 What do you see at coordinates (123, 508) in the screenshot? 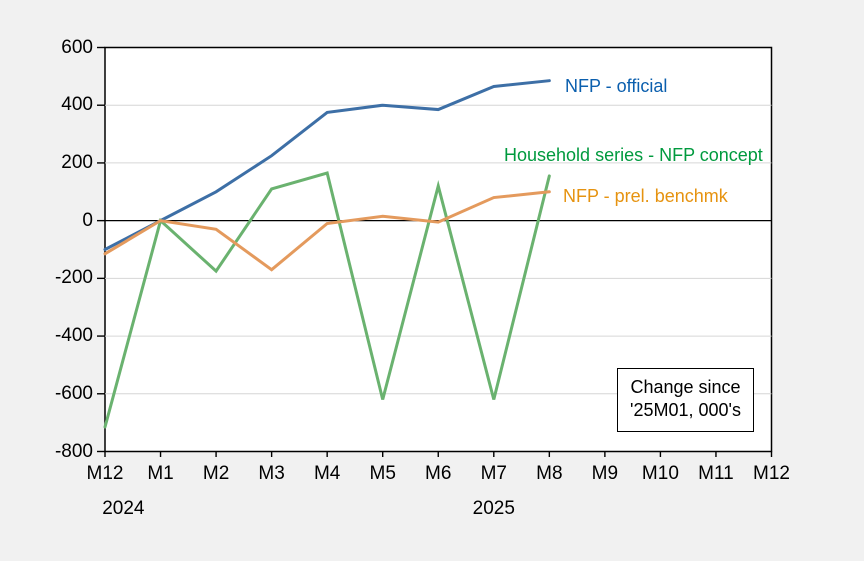
I see `year-label-2024: 2024` at bounding box center [123, 508].